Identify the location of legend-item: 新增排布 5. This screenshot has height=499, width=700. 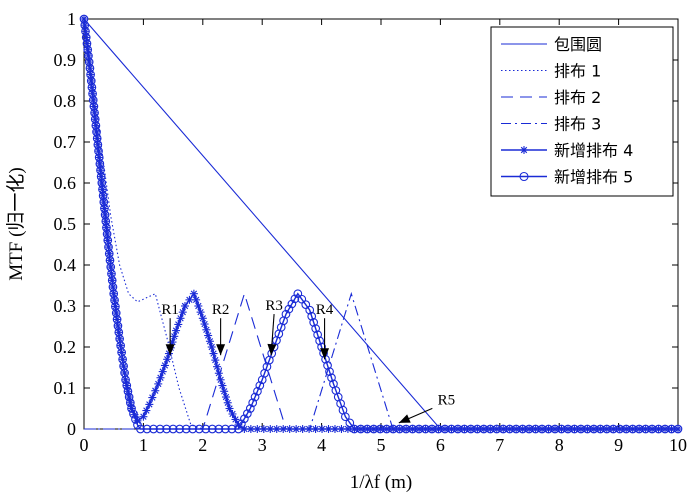
(567, 177).